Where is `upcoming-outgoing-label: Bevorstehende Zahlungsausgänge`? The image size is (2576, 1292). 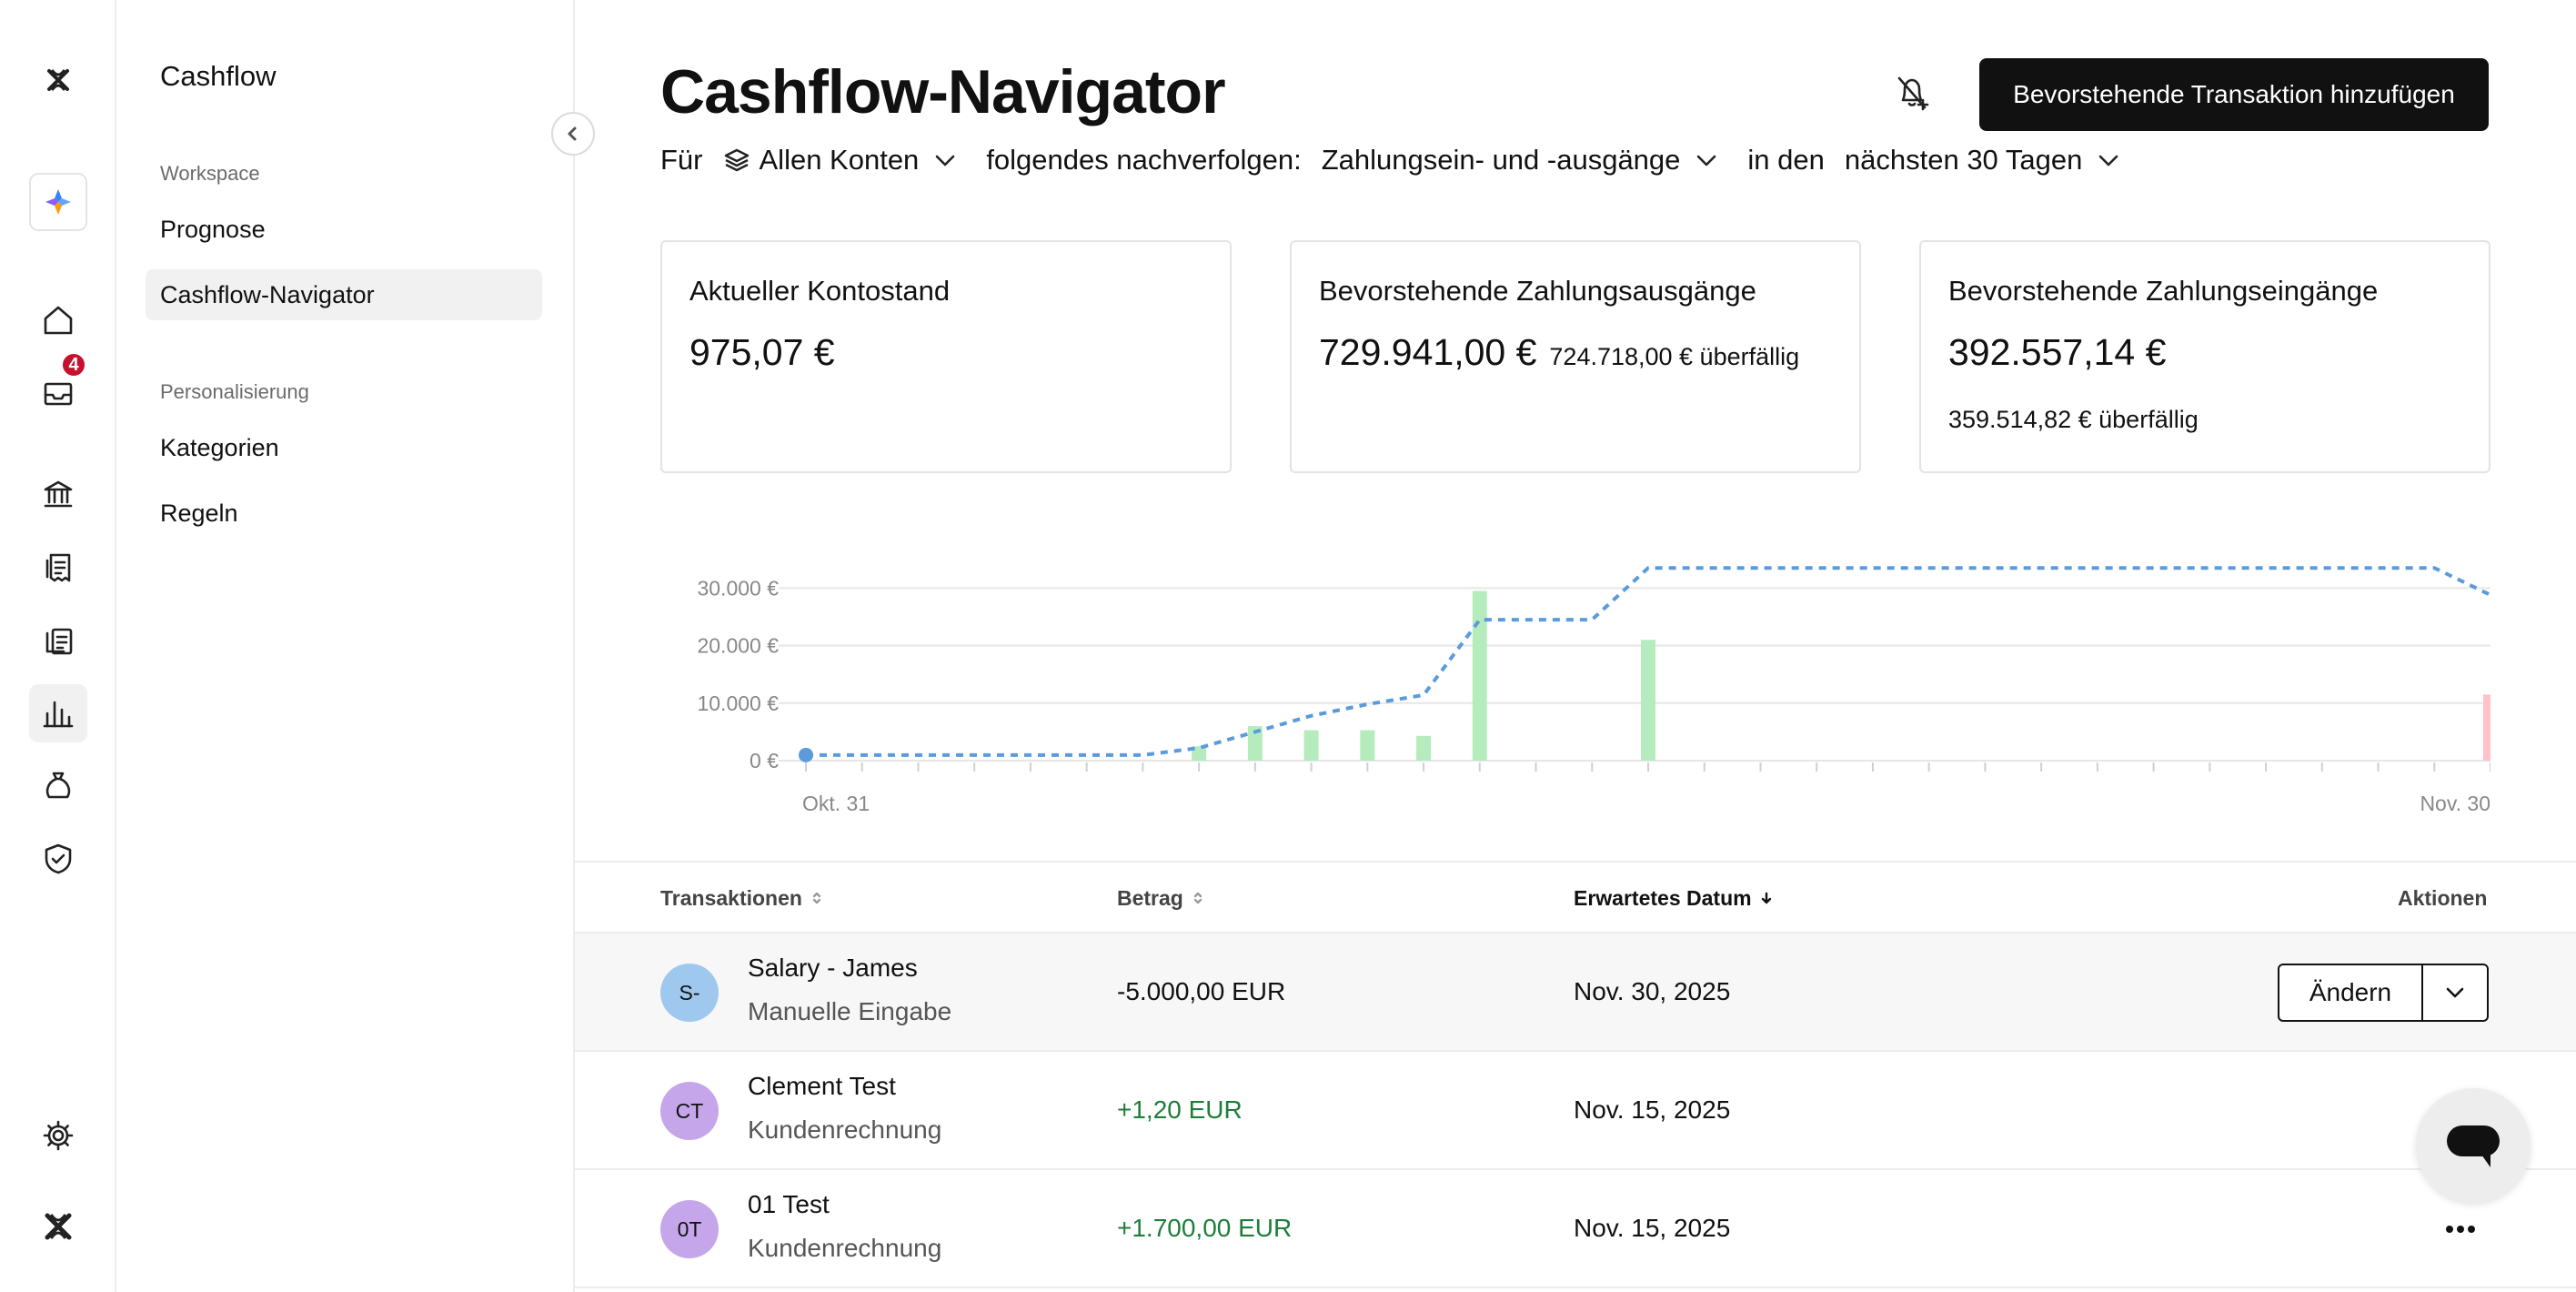
upcoming-outgoing-label: Bevorstehende Zahlungsausgänge is located at coordinates (1537, 291).